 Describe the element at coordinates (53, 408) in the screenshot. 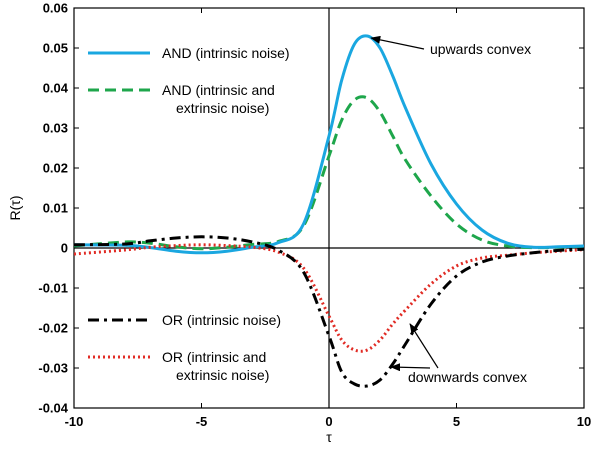

I see `y-tick-label: -0.04` at that location.